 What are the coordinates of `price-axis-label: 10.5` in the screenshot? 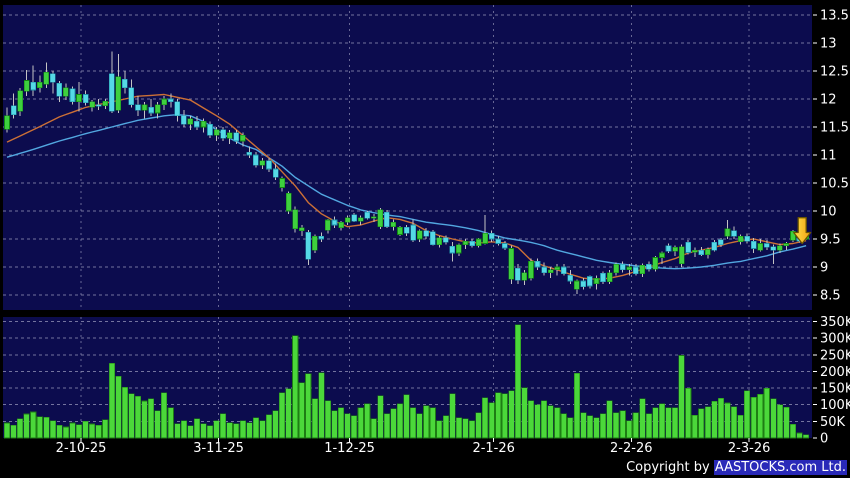 It's located at (834, 184).